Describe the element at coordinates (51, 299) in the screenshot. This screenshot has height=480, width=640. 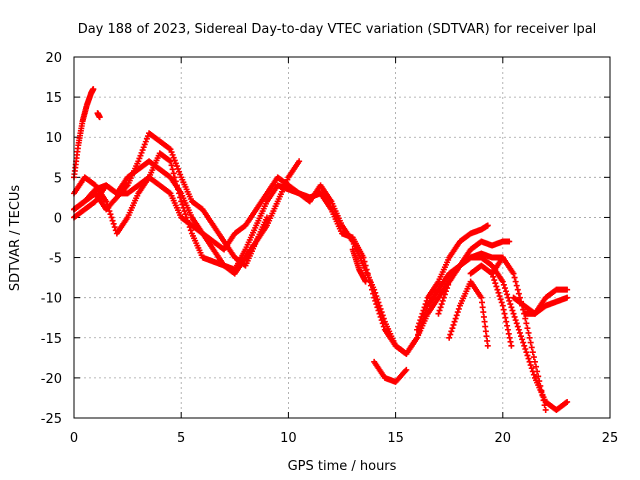
I see `y-tick-label: -10` at that location.